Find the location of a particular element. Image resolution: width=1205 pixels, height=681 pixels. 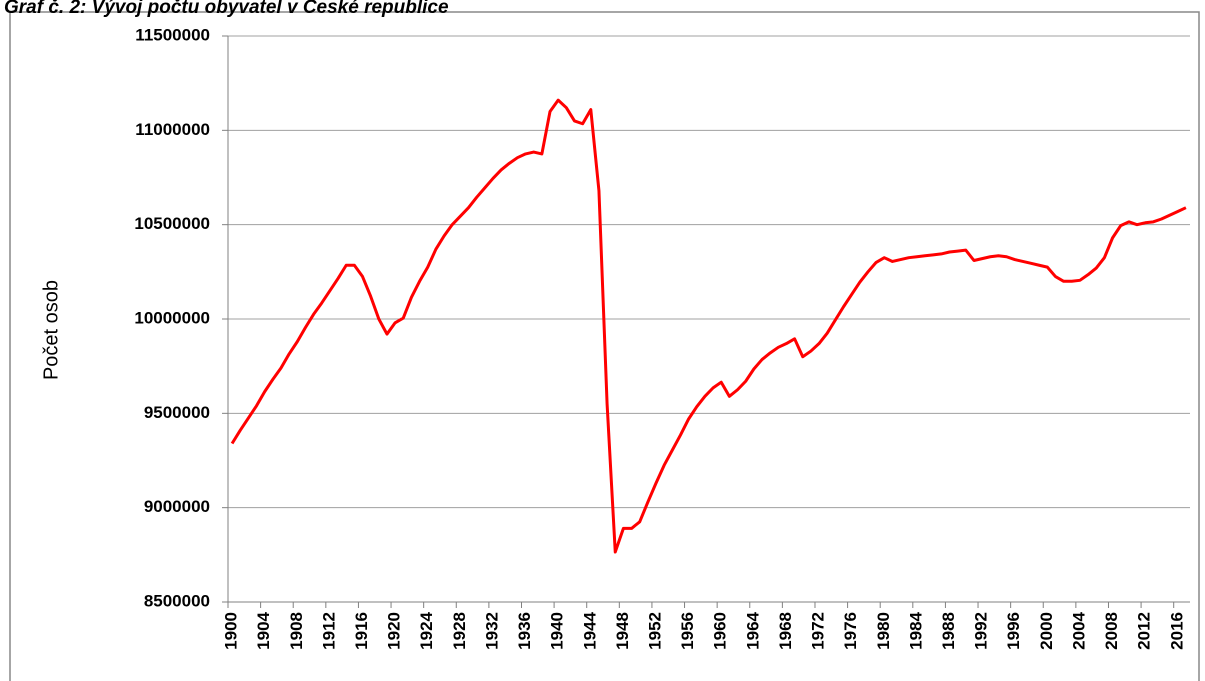

x-tick-label: 1940 is located at coordinates (557, 631).